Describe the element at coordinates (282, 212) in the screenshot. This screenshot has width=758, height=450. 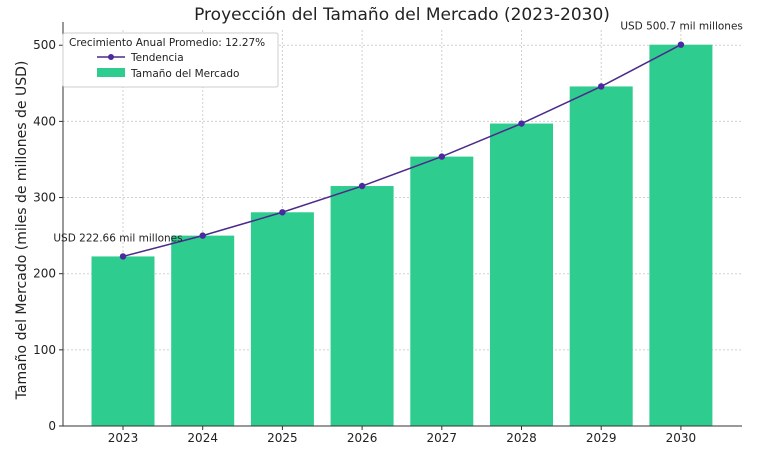
I see `trend-point-2025` at that location.